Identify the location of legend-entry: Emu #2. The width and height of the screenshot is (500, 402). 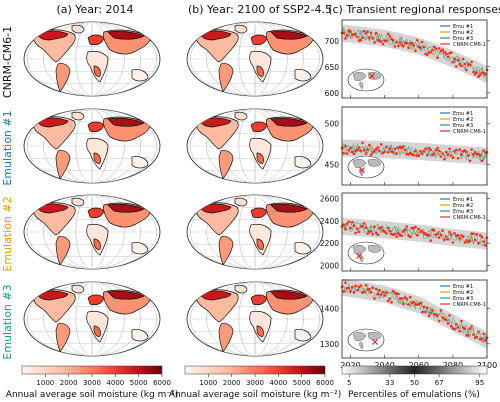
(463, 120).